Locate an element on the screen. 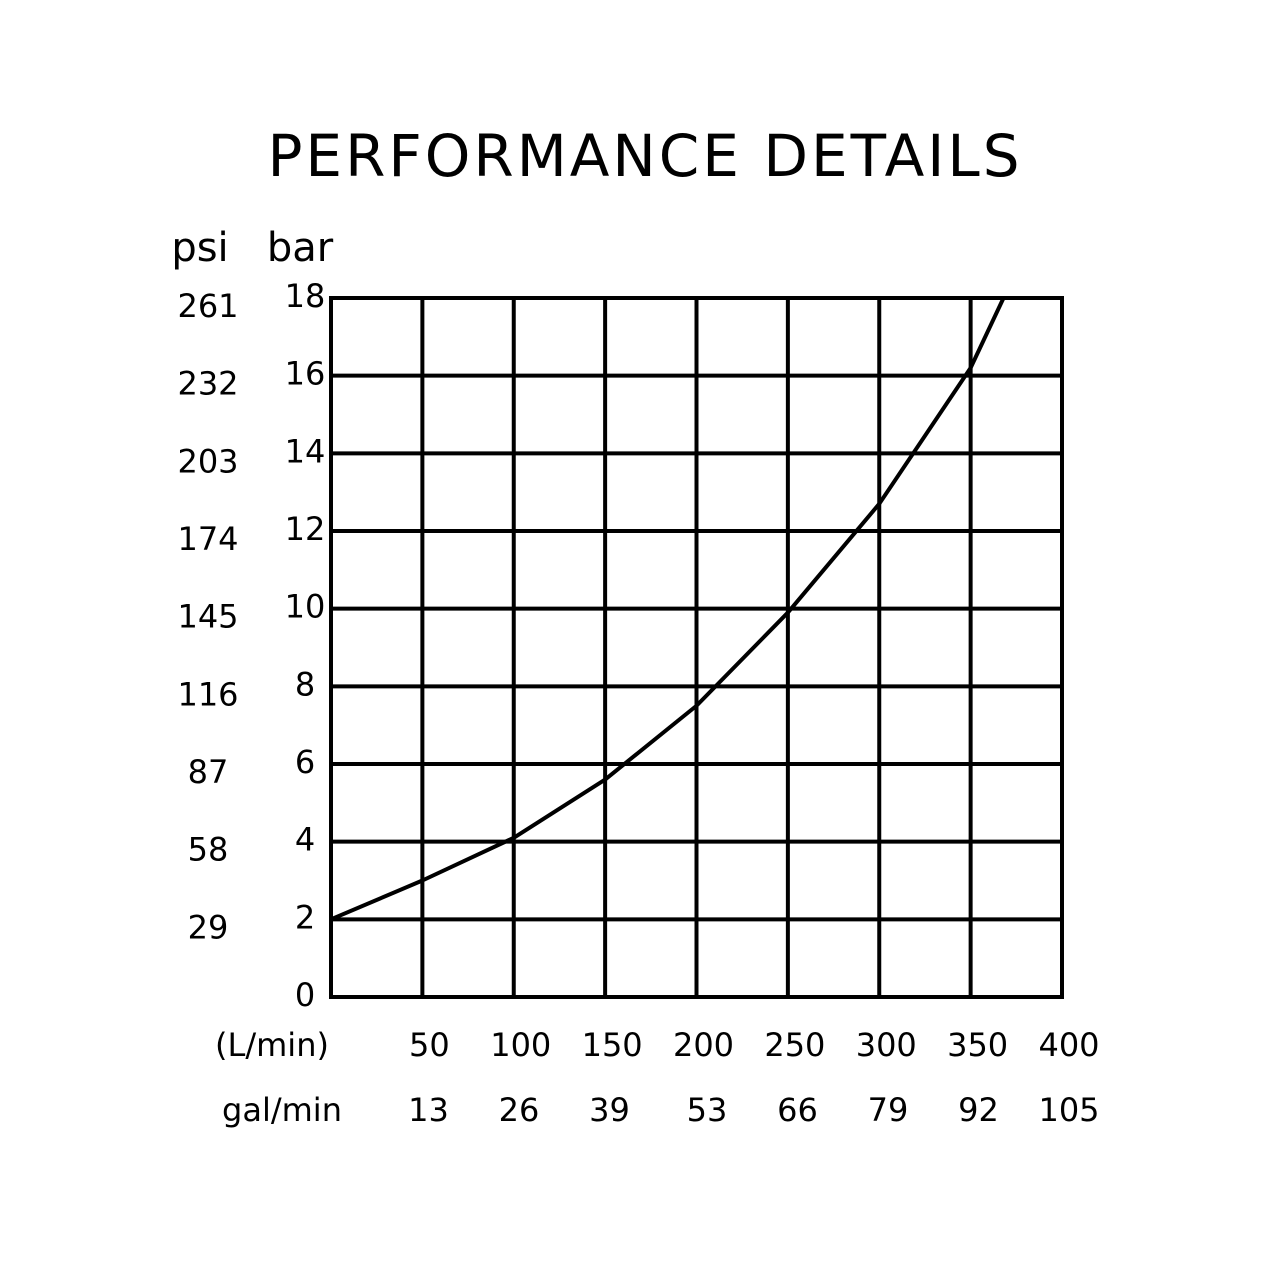 The width and height of the screenshot is (1280, 1280). x2-tick-label: 79 is located at coordinates (888, 1110).